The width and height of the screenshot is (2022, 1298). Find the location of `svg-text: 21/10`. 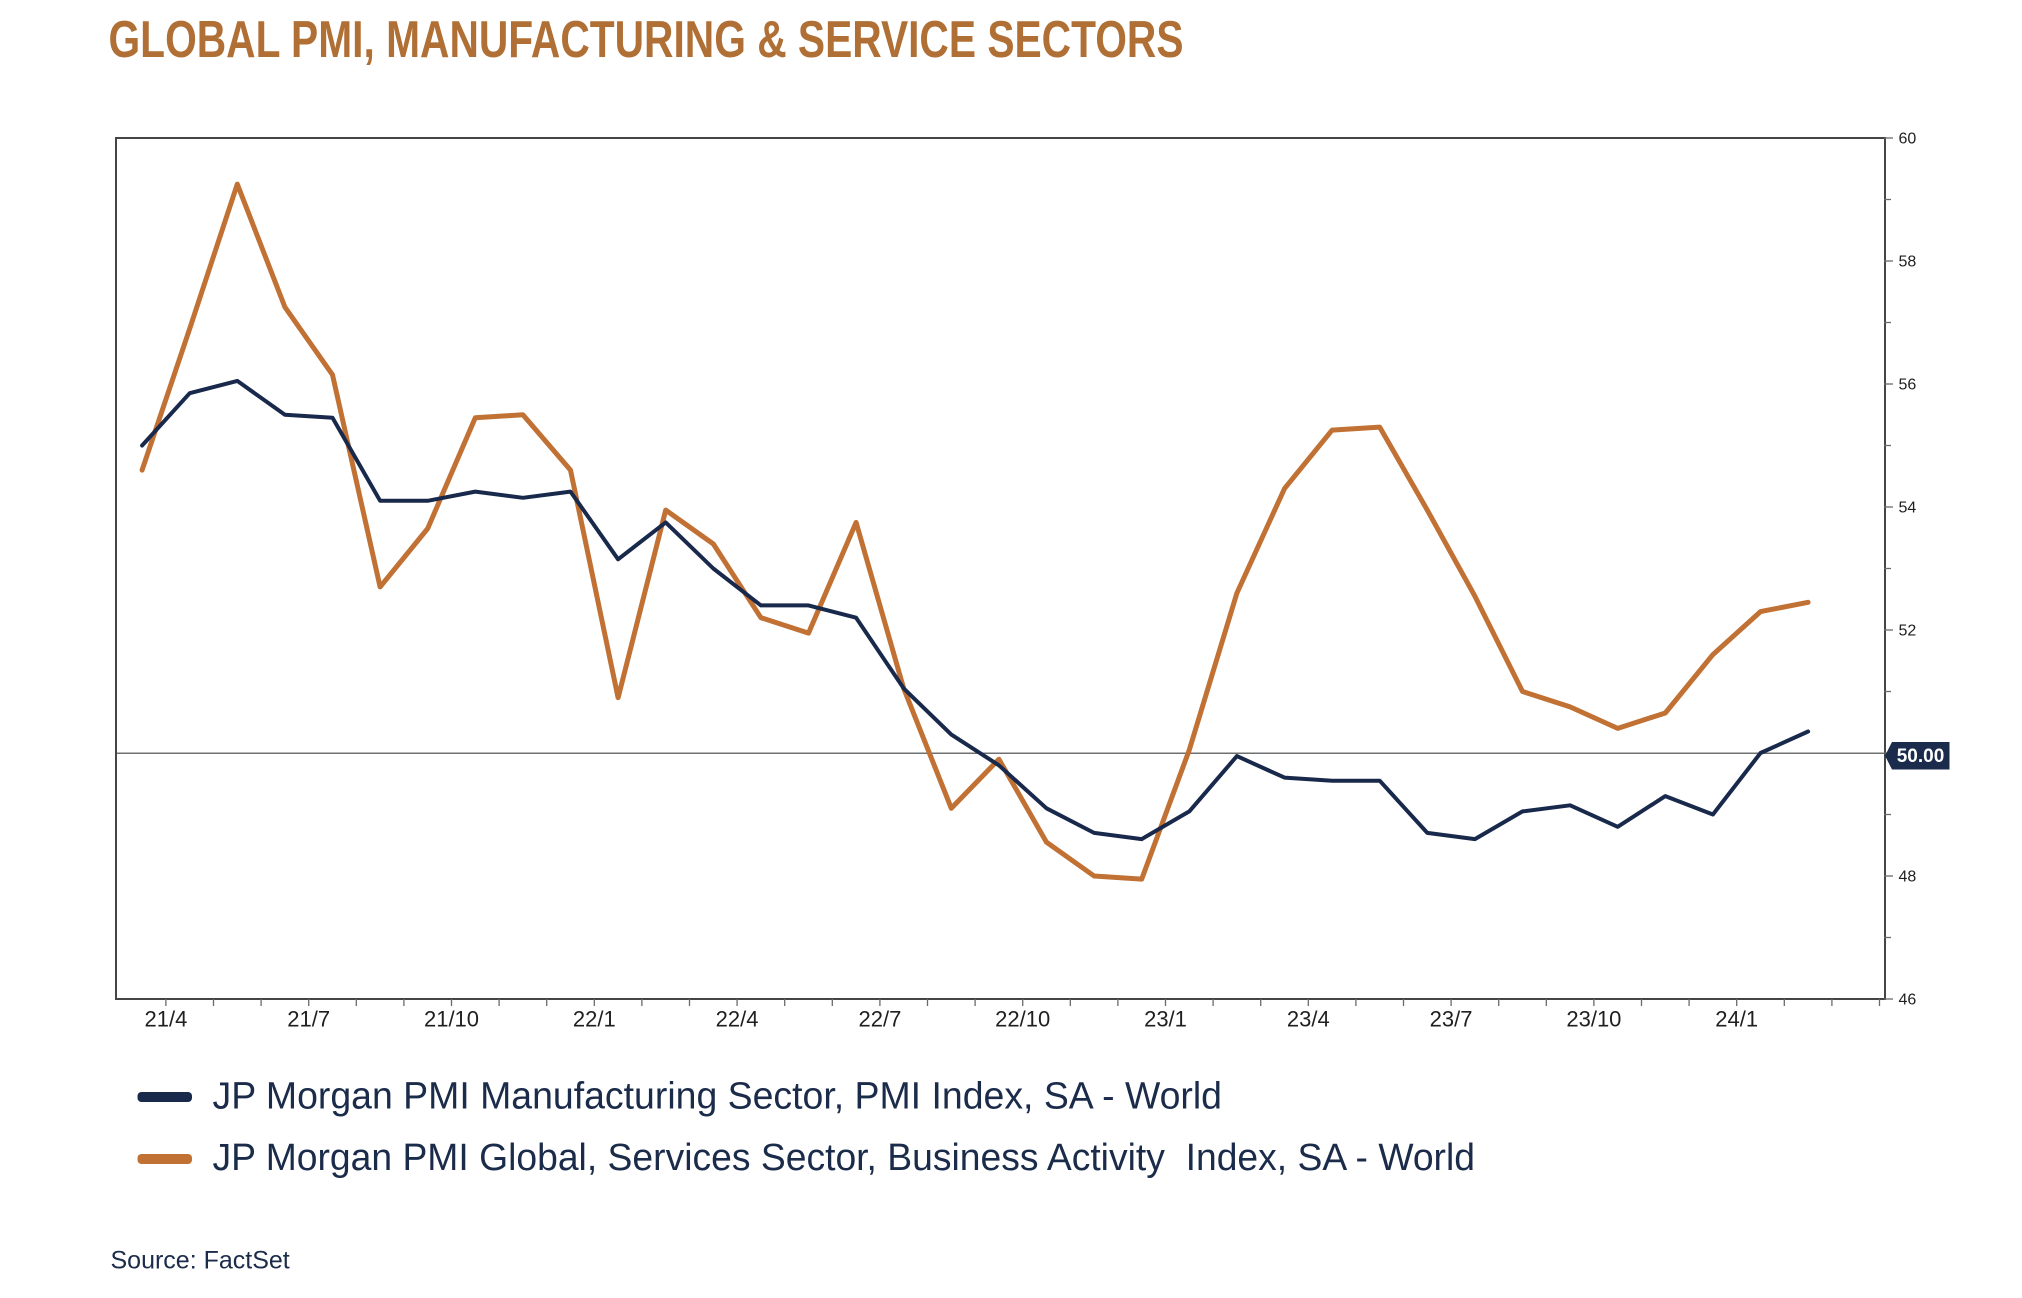

svg-text: 21/10 is located at coordinates (451, 1019).